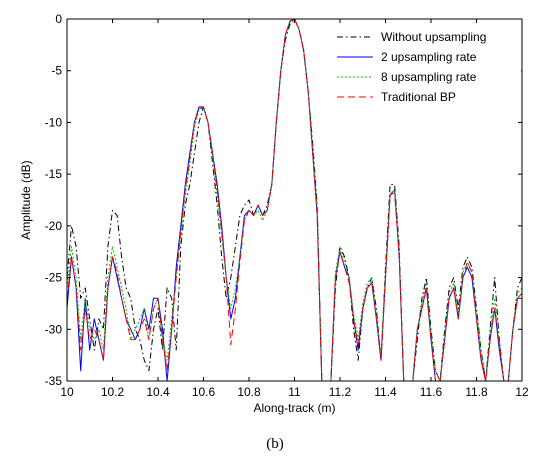 Image resolution: width=550 pixels, height=463 pixels. I want to click on x-tick-label: 10.2, so click(113, 392).